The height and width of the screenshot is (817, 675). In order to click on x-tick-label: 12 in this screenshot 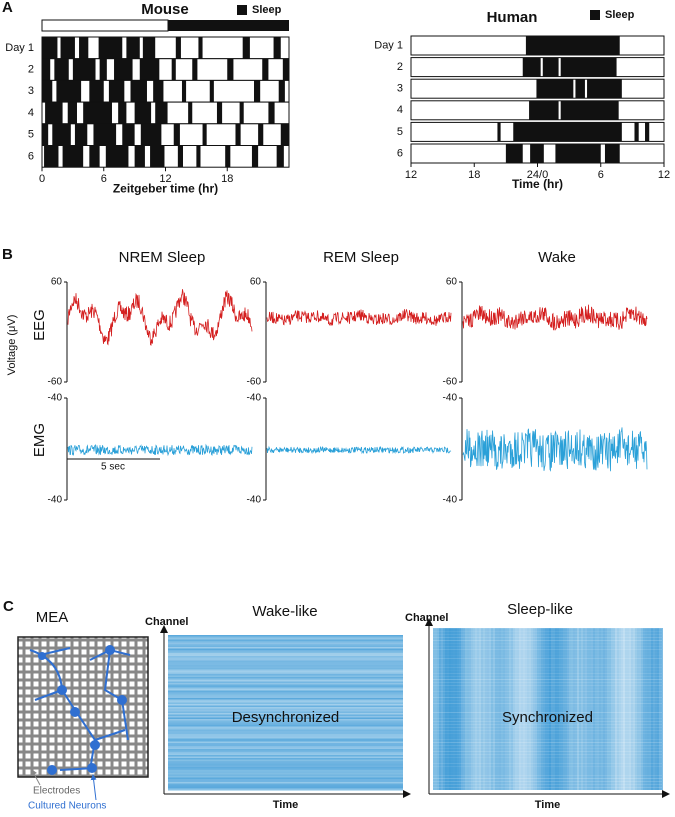, I will do `click(664, 175)`.